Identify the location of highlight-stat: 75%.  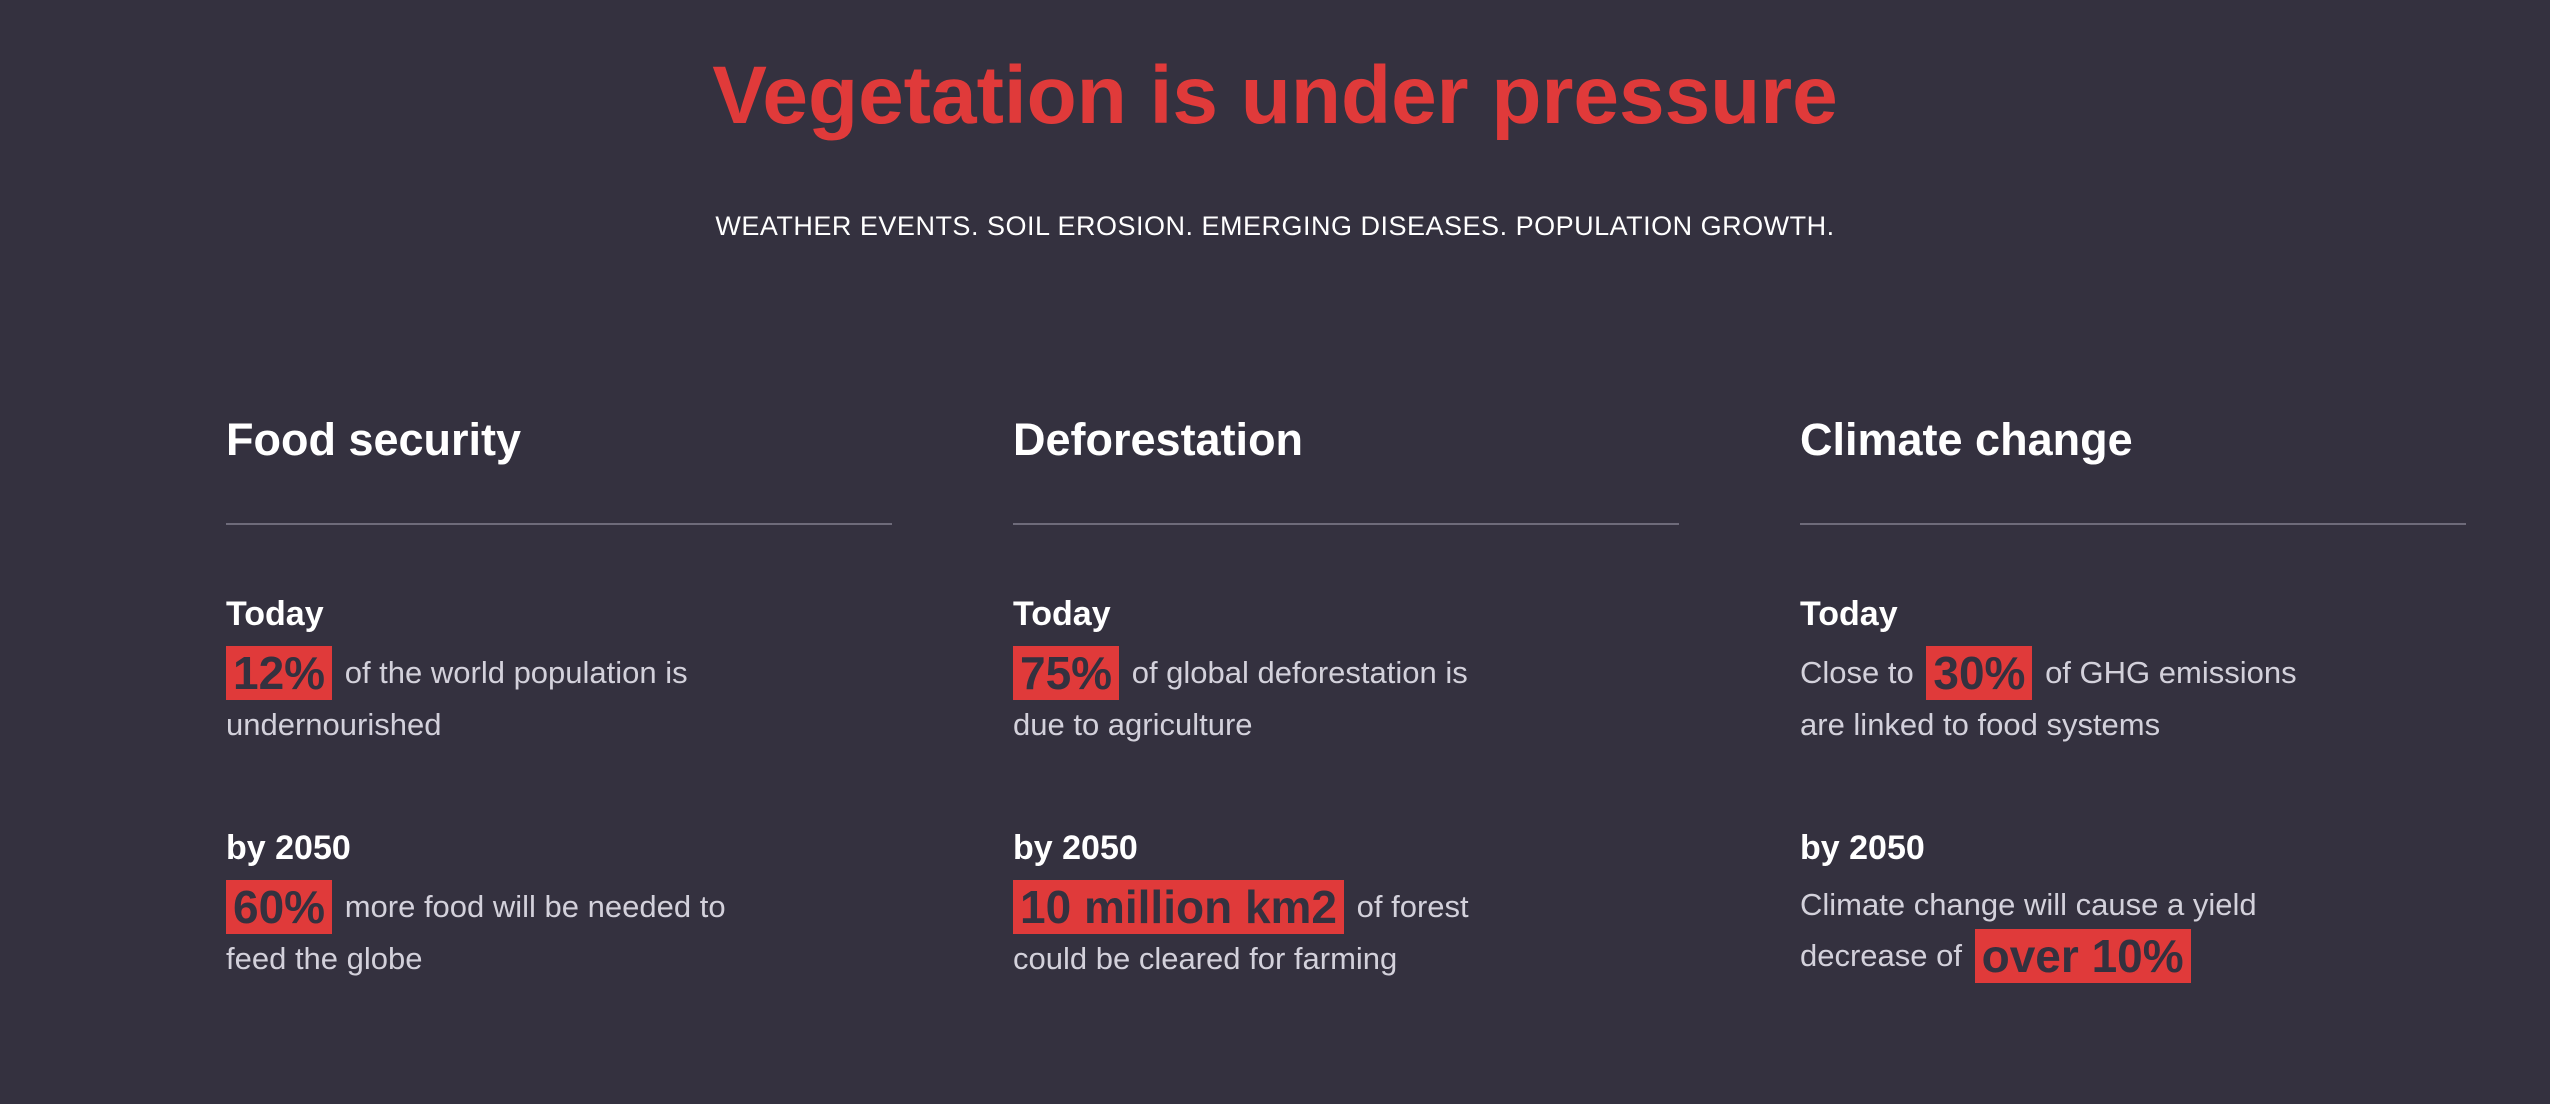
(1066, 673).